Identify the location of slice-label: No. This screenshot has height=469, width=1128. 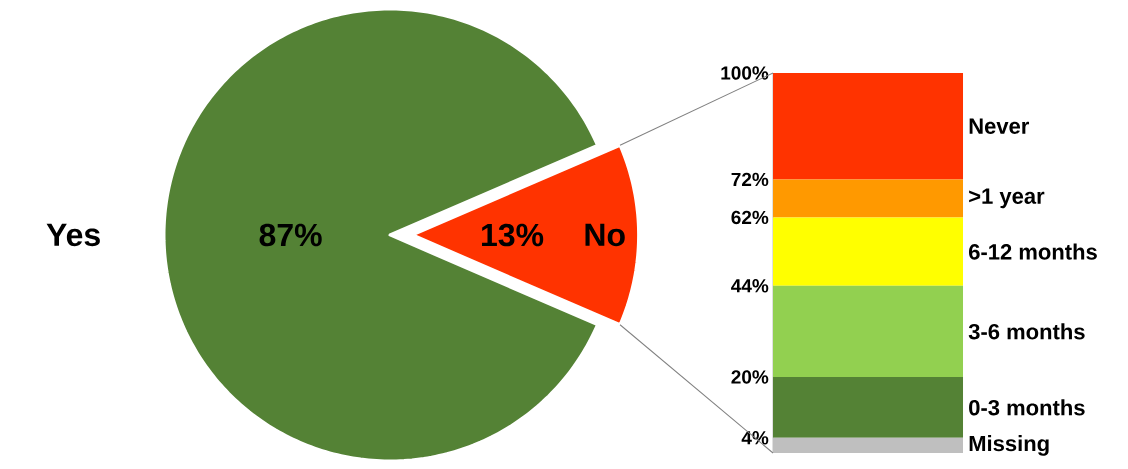
(605, 235).